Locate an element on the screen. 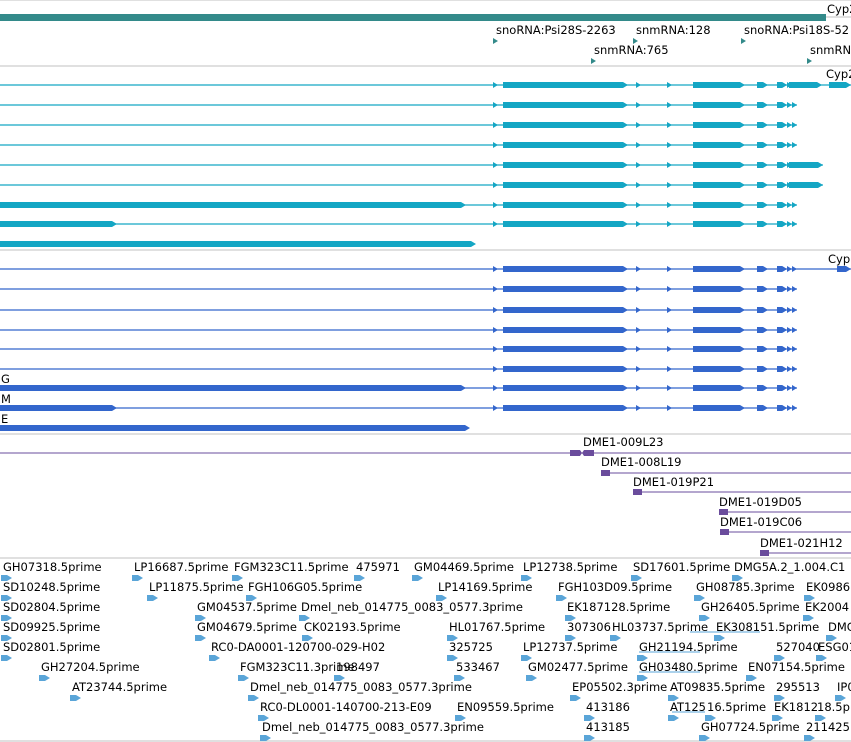 Image resolution: width=851 pixels, height=742 pixels. est-label: IP0 is located at coordinates (844, 687).